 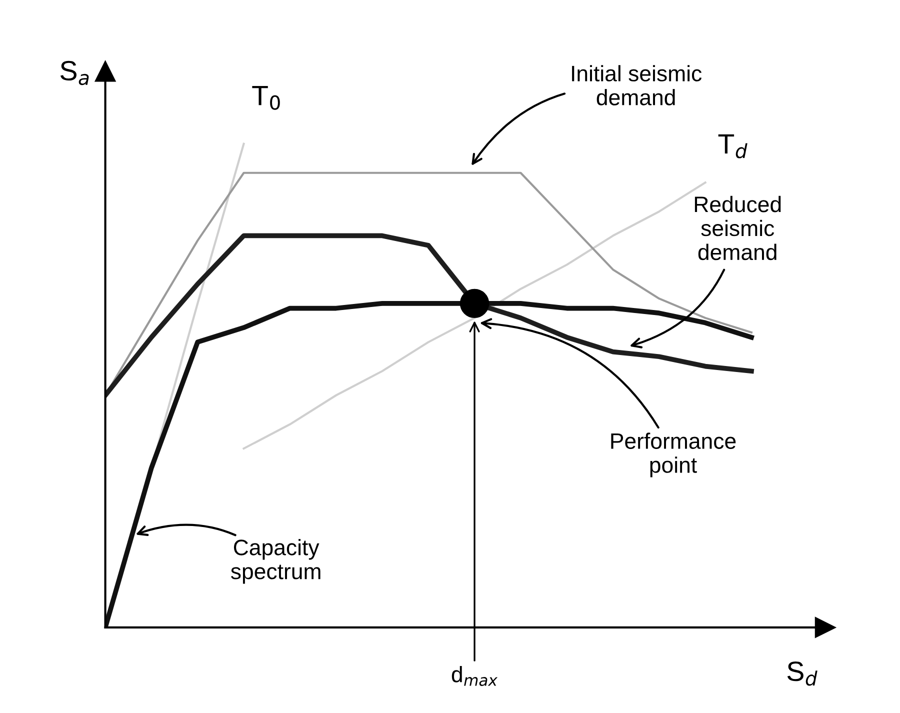 I want to click on y-axis-title: S$_{a}$, so click(x=74, y=73).